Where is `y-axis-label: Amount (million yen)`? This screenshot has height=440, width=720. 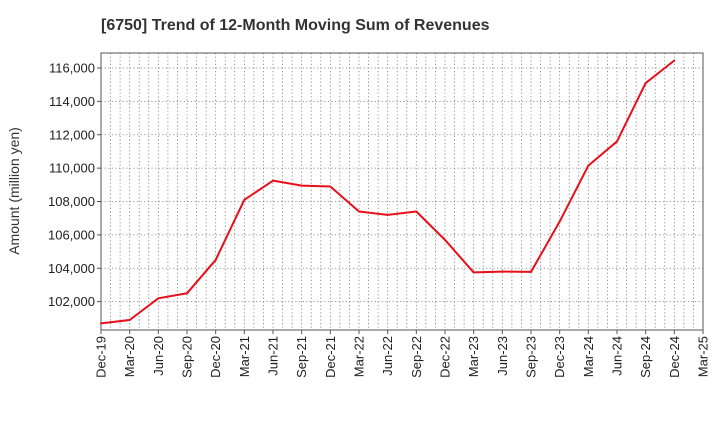
y-axis-label: Amount (million yen) is located at coordinates (14, 191).